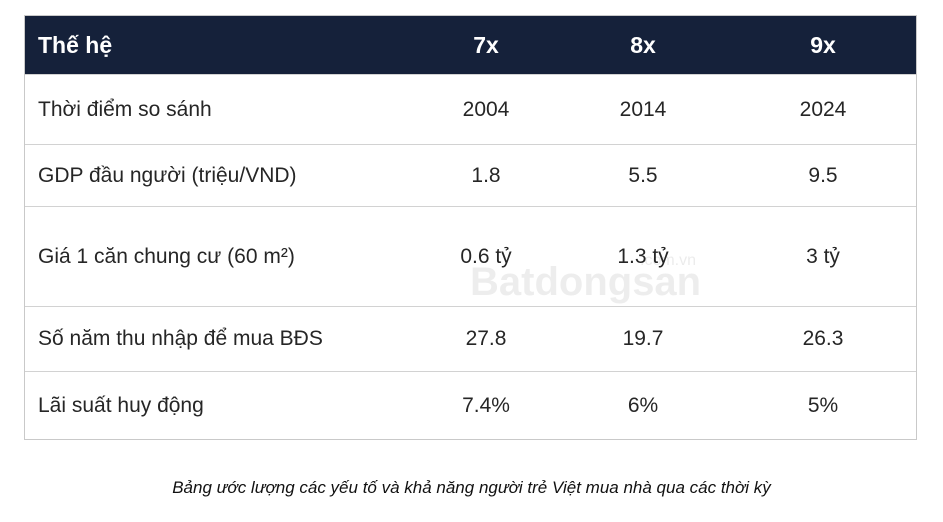 This screenshot has width=943, height=522. Describe the element at coordinates (486, 338) in the screenshot. I see `table-cell: 27.8` at that location.